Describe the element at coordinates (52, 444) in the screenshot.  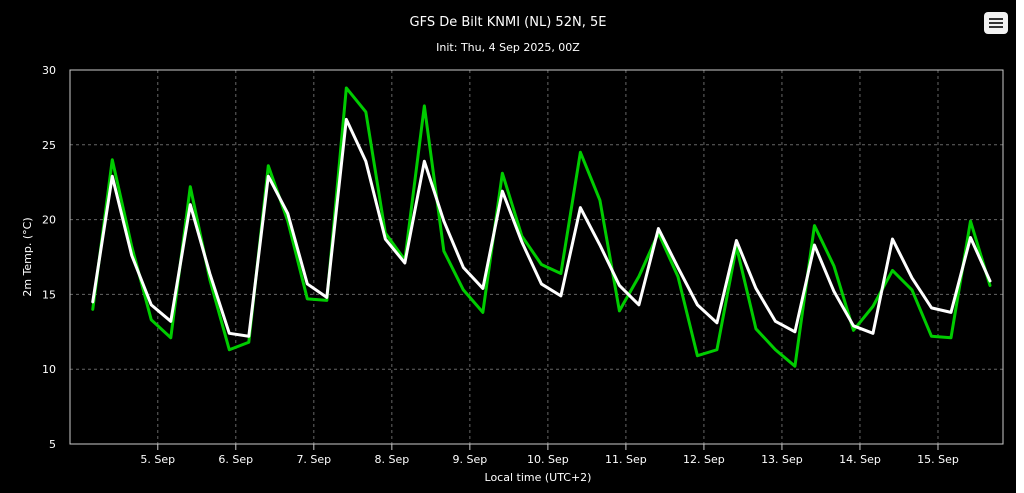
I see `y-tick-label: 5` at that location.